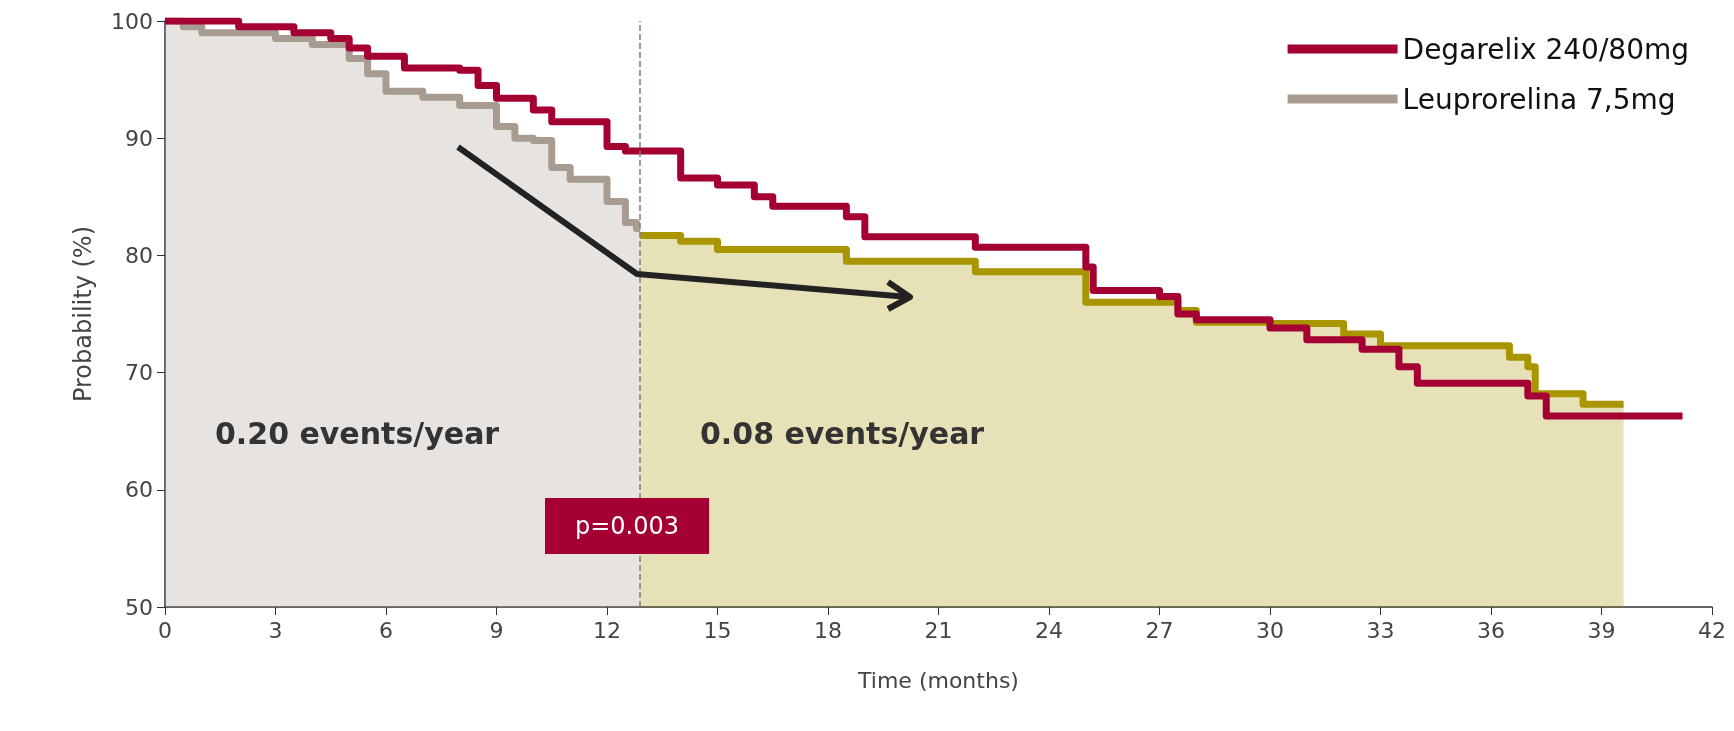 The height and width of the screenshot is (731, 1734). Describe the element at coordinates (1380, 630) in the screenshot. I see `x-tick-label: 33` at that location.